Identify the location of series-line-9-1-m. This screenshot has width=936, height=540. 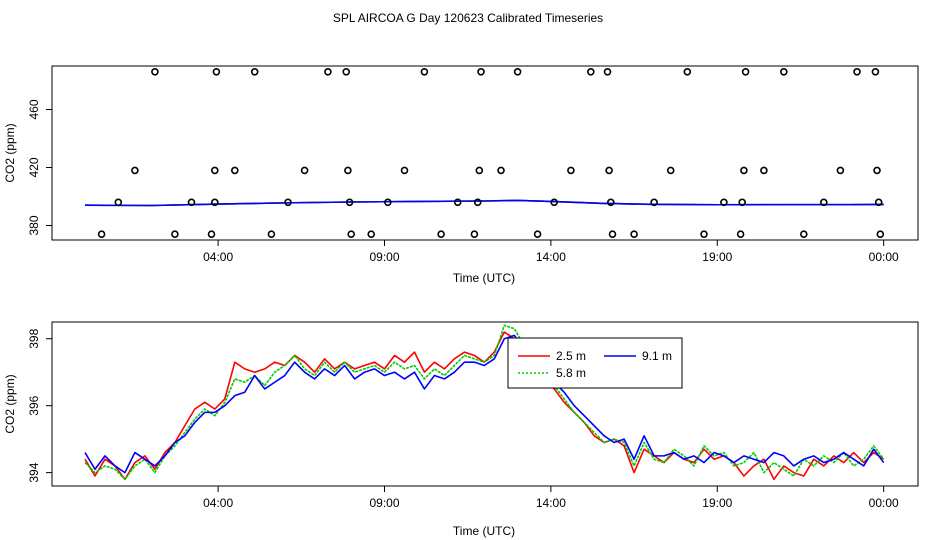
(484, 203).